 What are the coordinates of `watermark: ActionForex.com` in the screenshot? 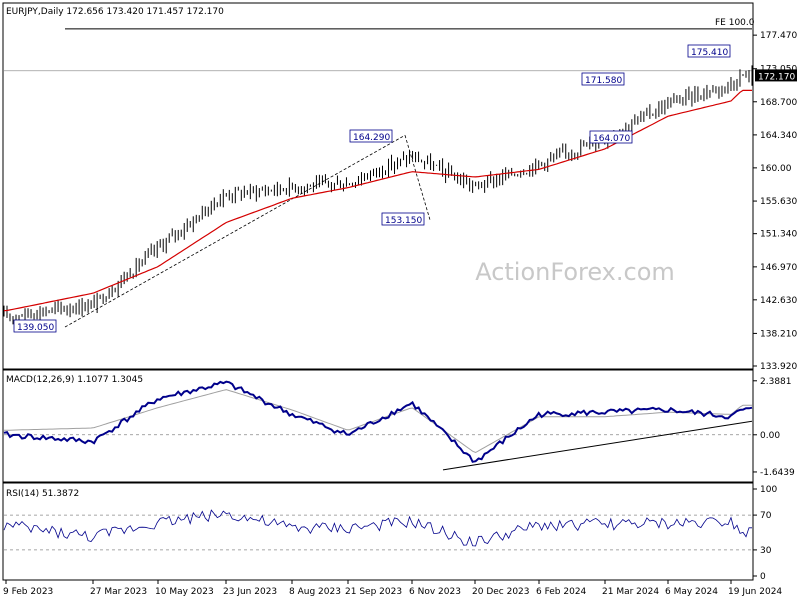 It's located at (575, 272).